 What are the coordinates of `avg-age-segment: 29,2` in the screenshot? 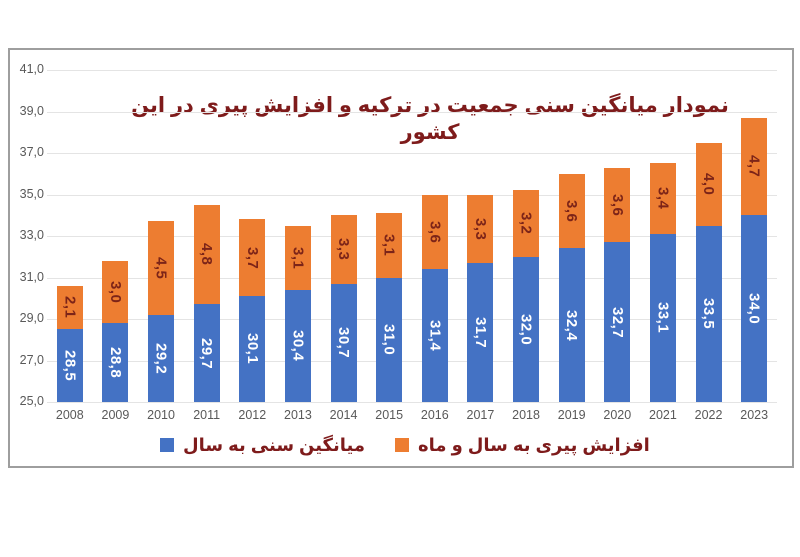 It's located at (161, 358).